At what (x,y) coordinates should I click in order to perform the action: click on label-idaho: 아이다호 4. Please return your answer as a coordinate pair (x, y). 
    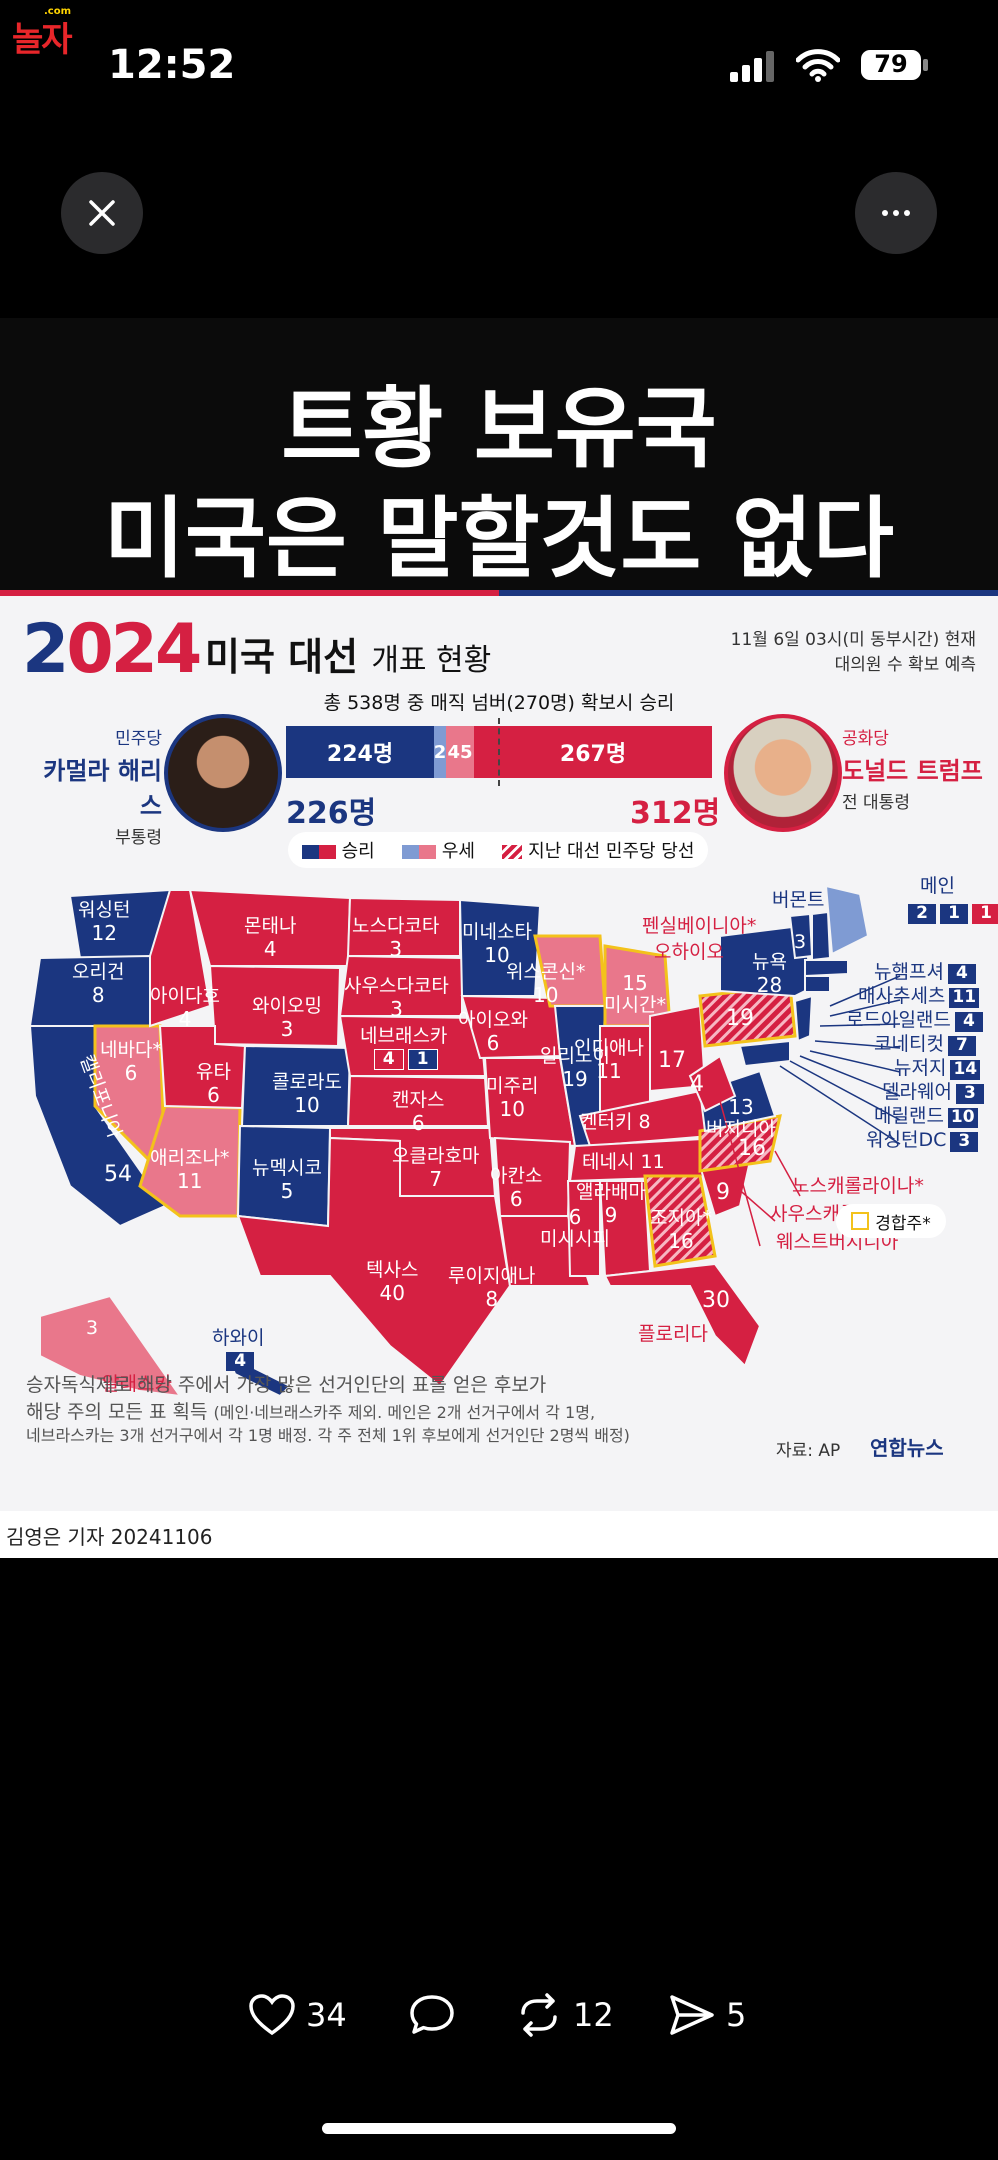
    Looking at the image, I should click on (185, 1008).